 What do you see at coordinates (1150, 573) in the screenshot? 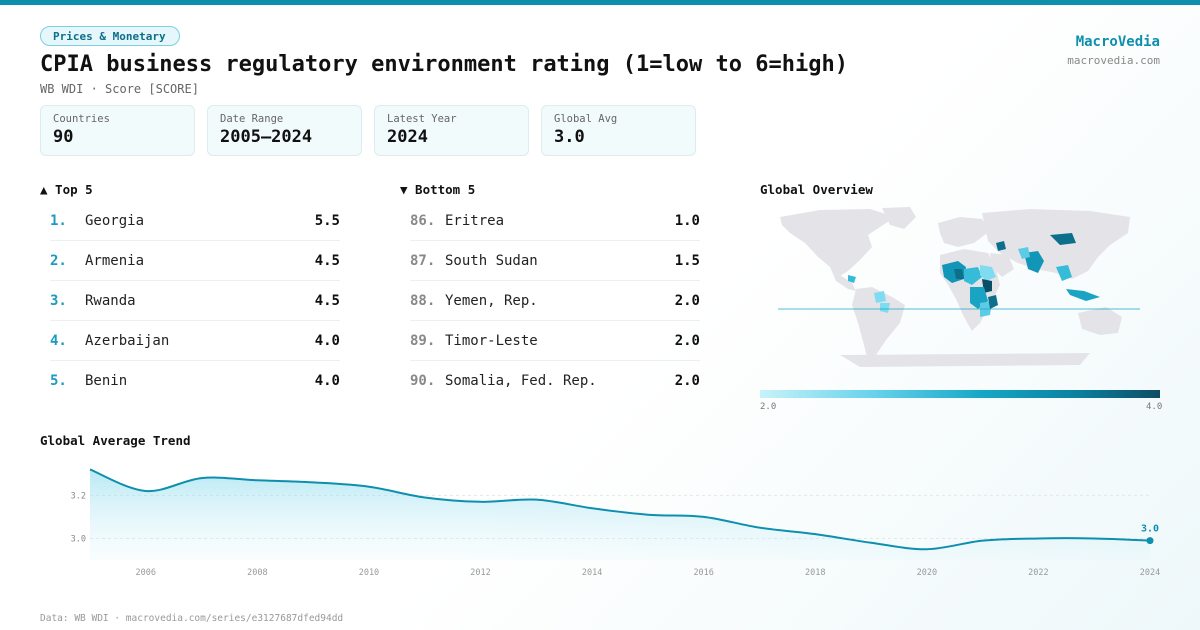
I see `x-tick-label: 2024` at bounding box center [1150, 573].